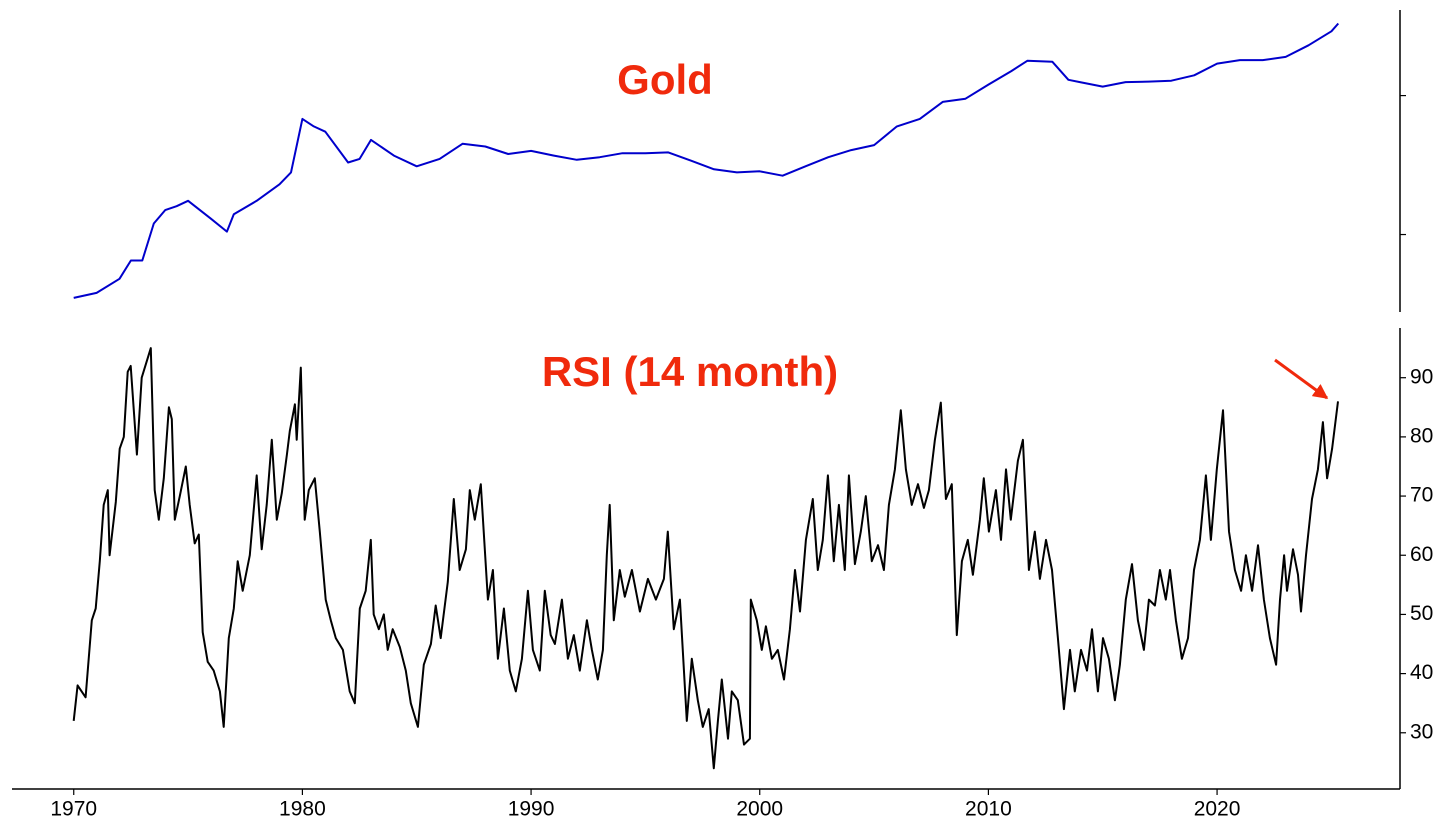  Describe the element at coordinates (988, 809) in the screenshot. I see `x-tick-label: 2010` at that location.